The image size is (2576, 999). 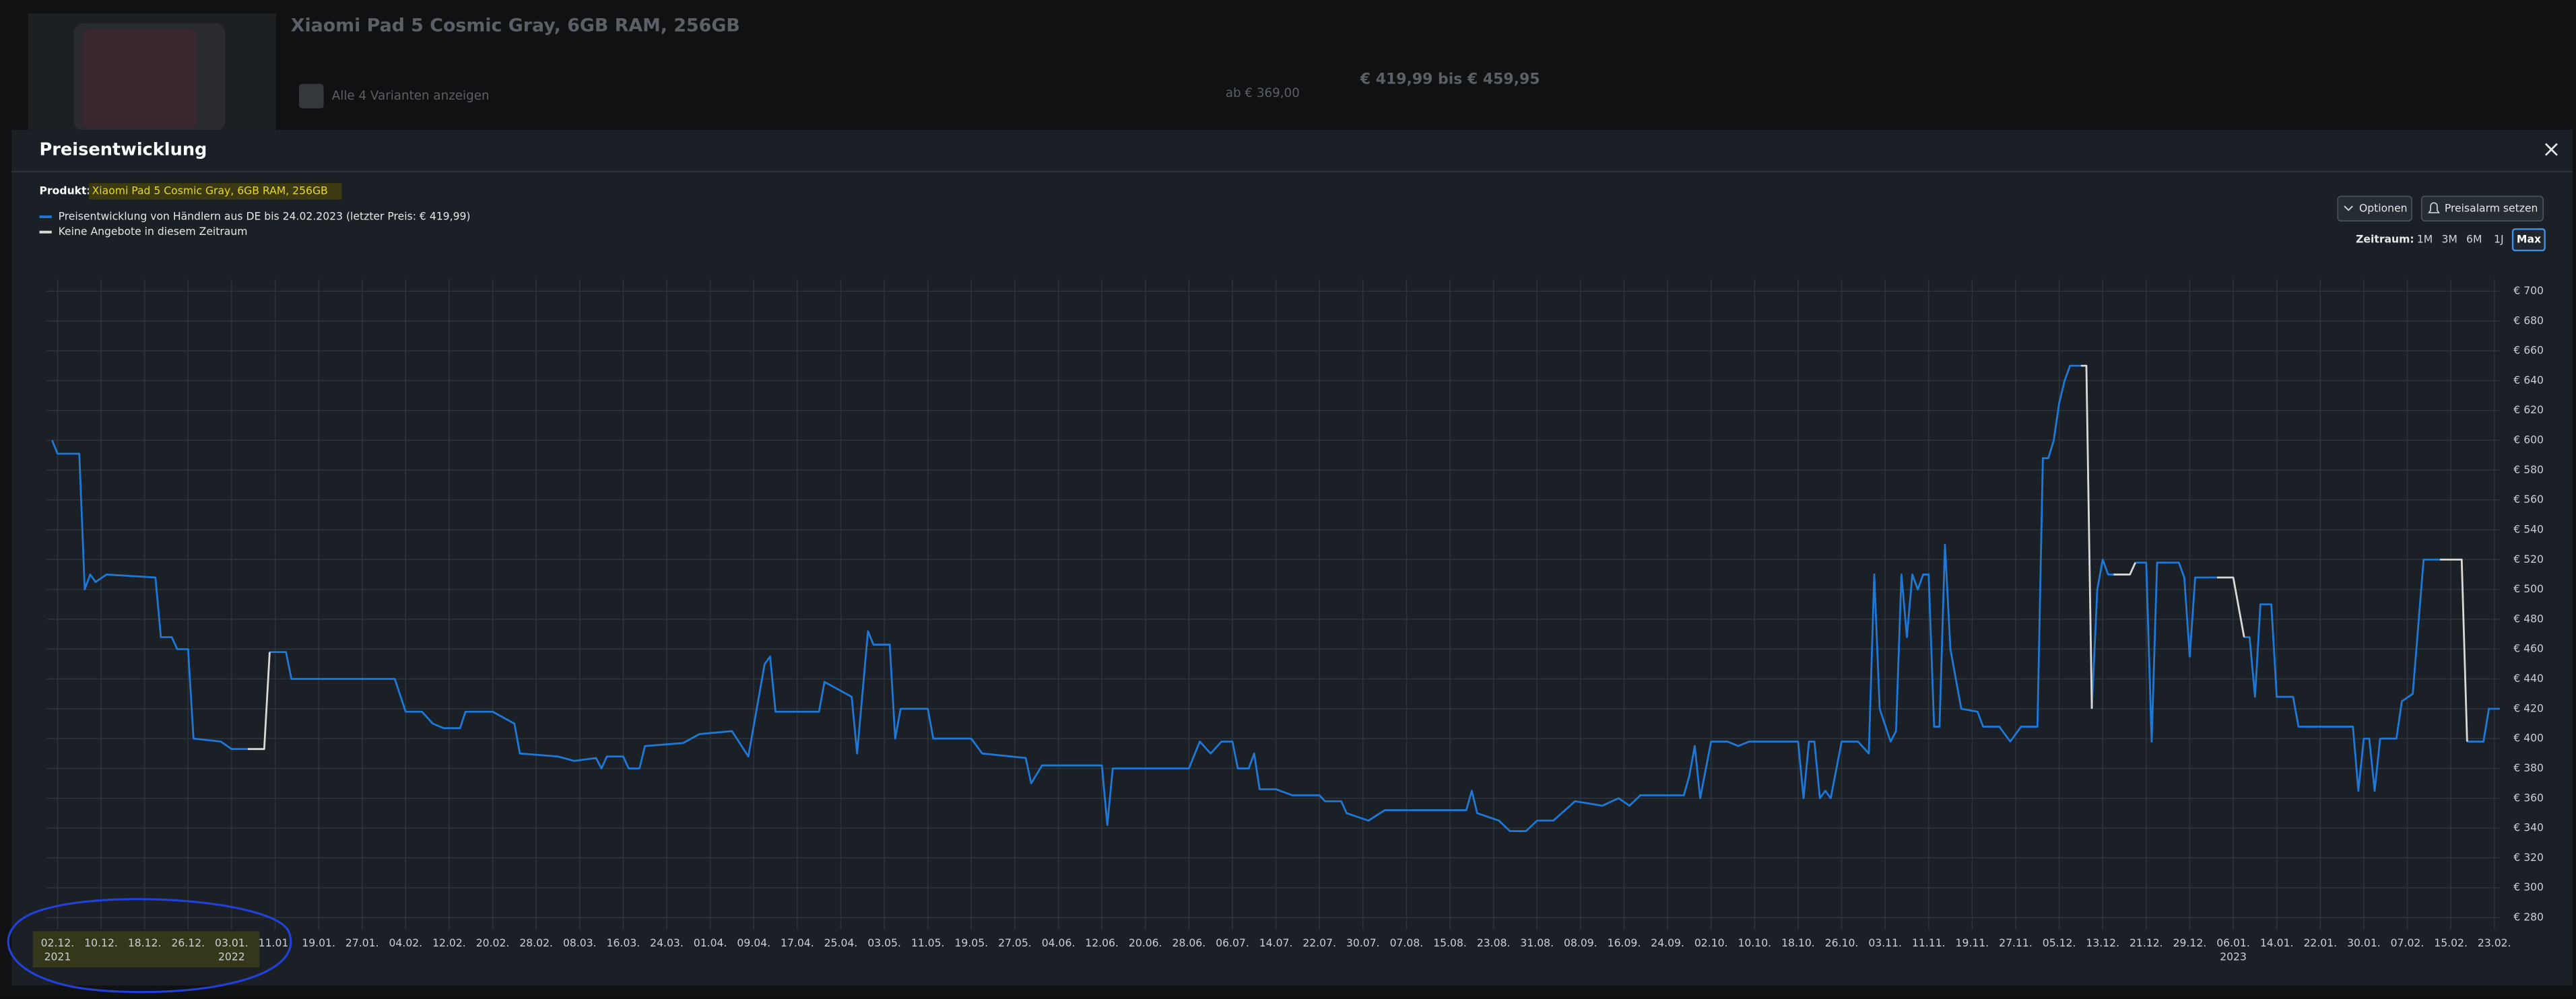 I want to click on x-tick-label: 08.03., so click(x=580, y=943).